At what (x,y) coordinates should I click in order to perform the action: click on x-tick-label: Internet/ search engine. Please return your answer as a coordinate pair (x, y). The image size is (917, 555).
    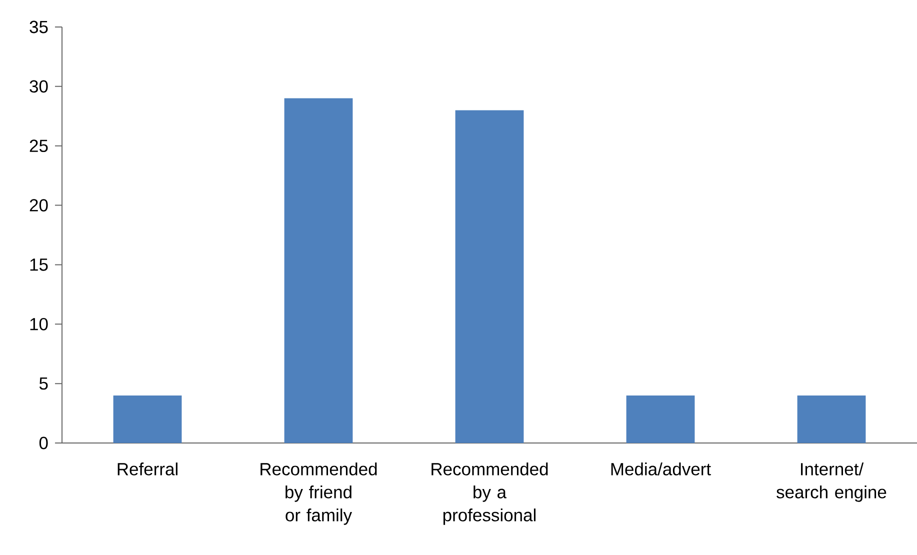
    Looking at the image, I should click on (831, 482).